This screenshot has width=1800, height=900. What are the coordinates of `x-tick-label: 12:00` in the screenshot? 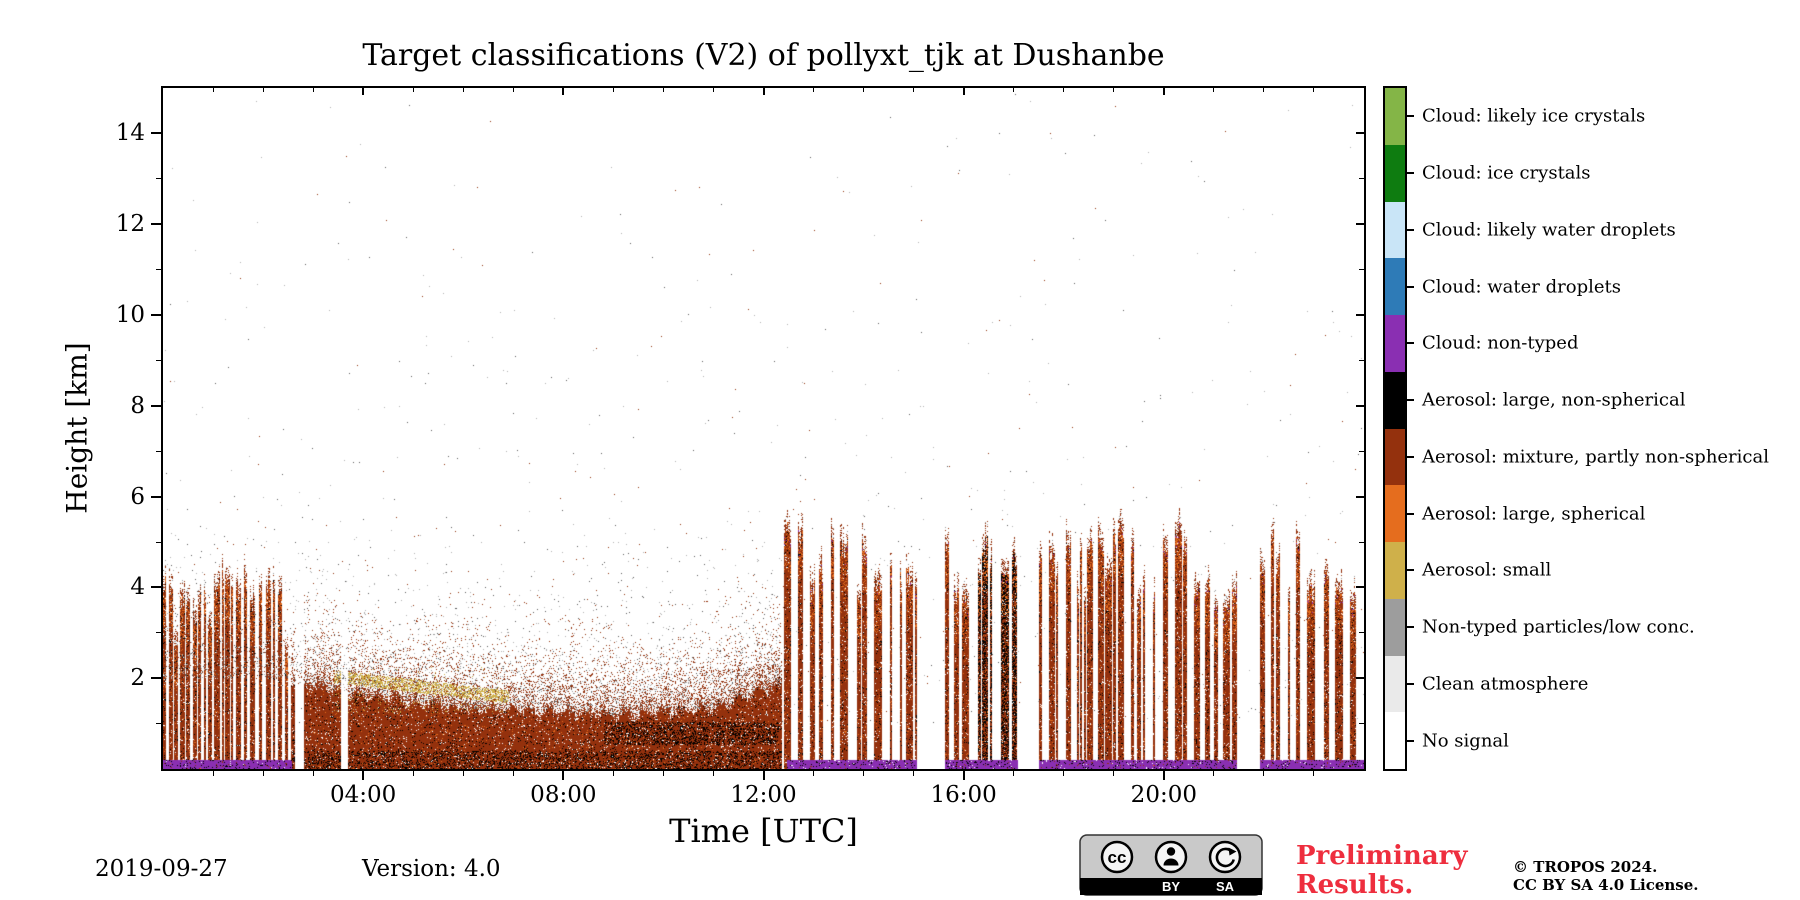 It's located at (763, 795).